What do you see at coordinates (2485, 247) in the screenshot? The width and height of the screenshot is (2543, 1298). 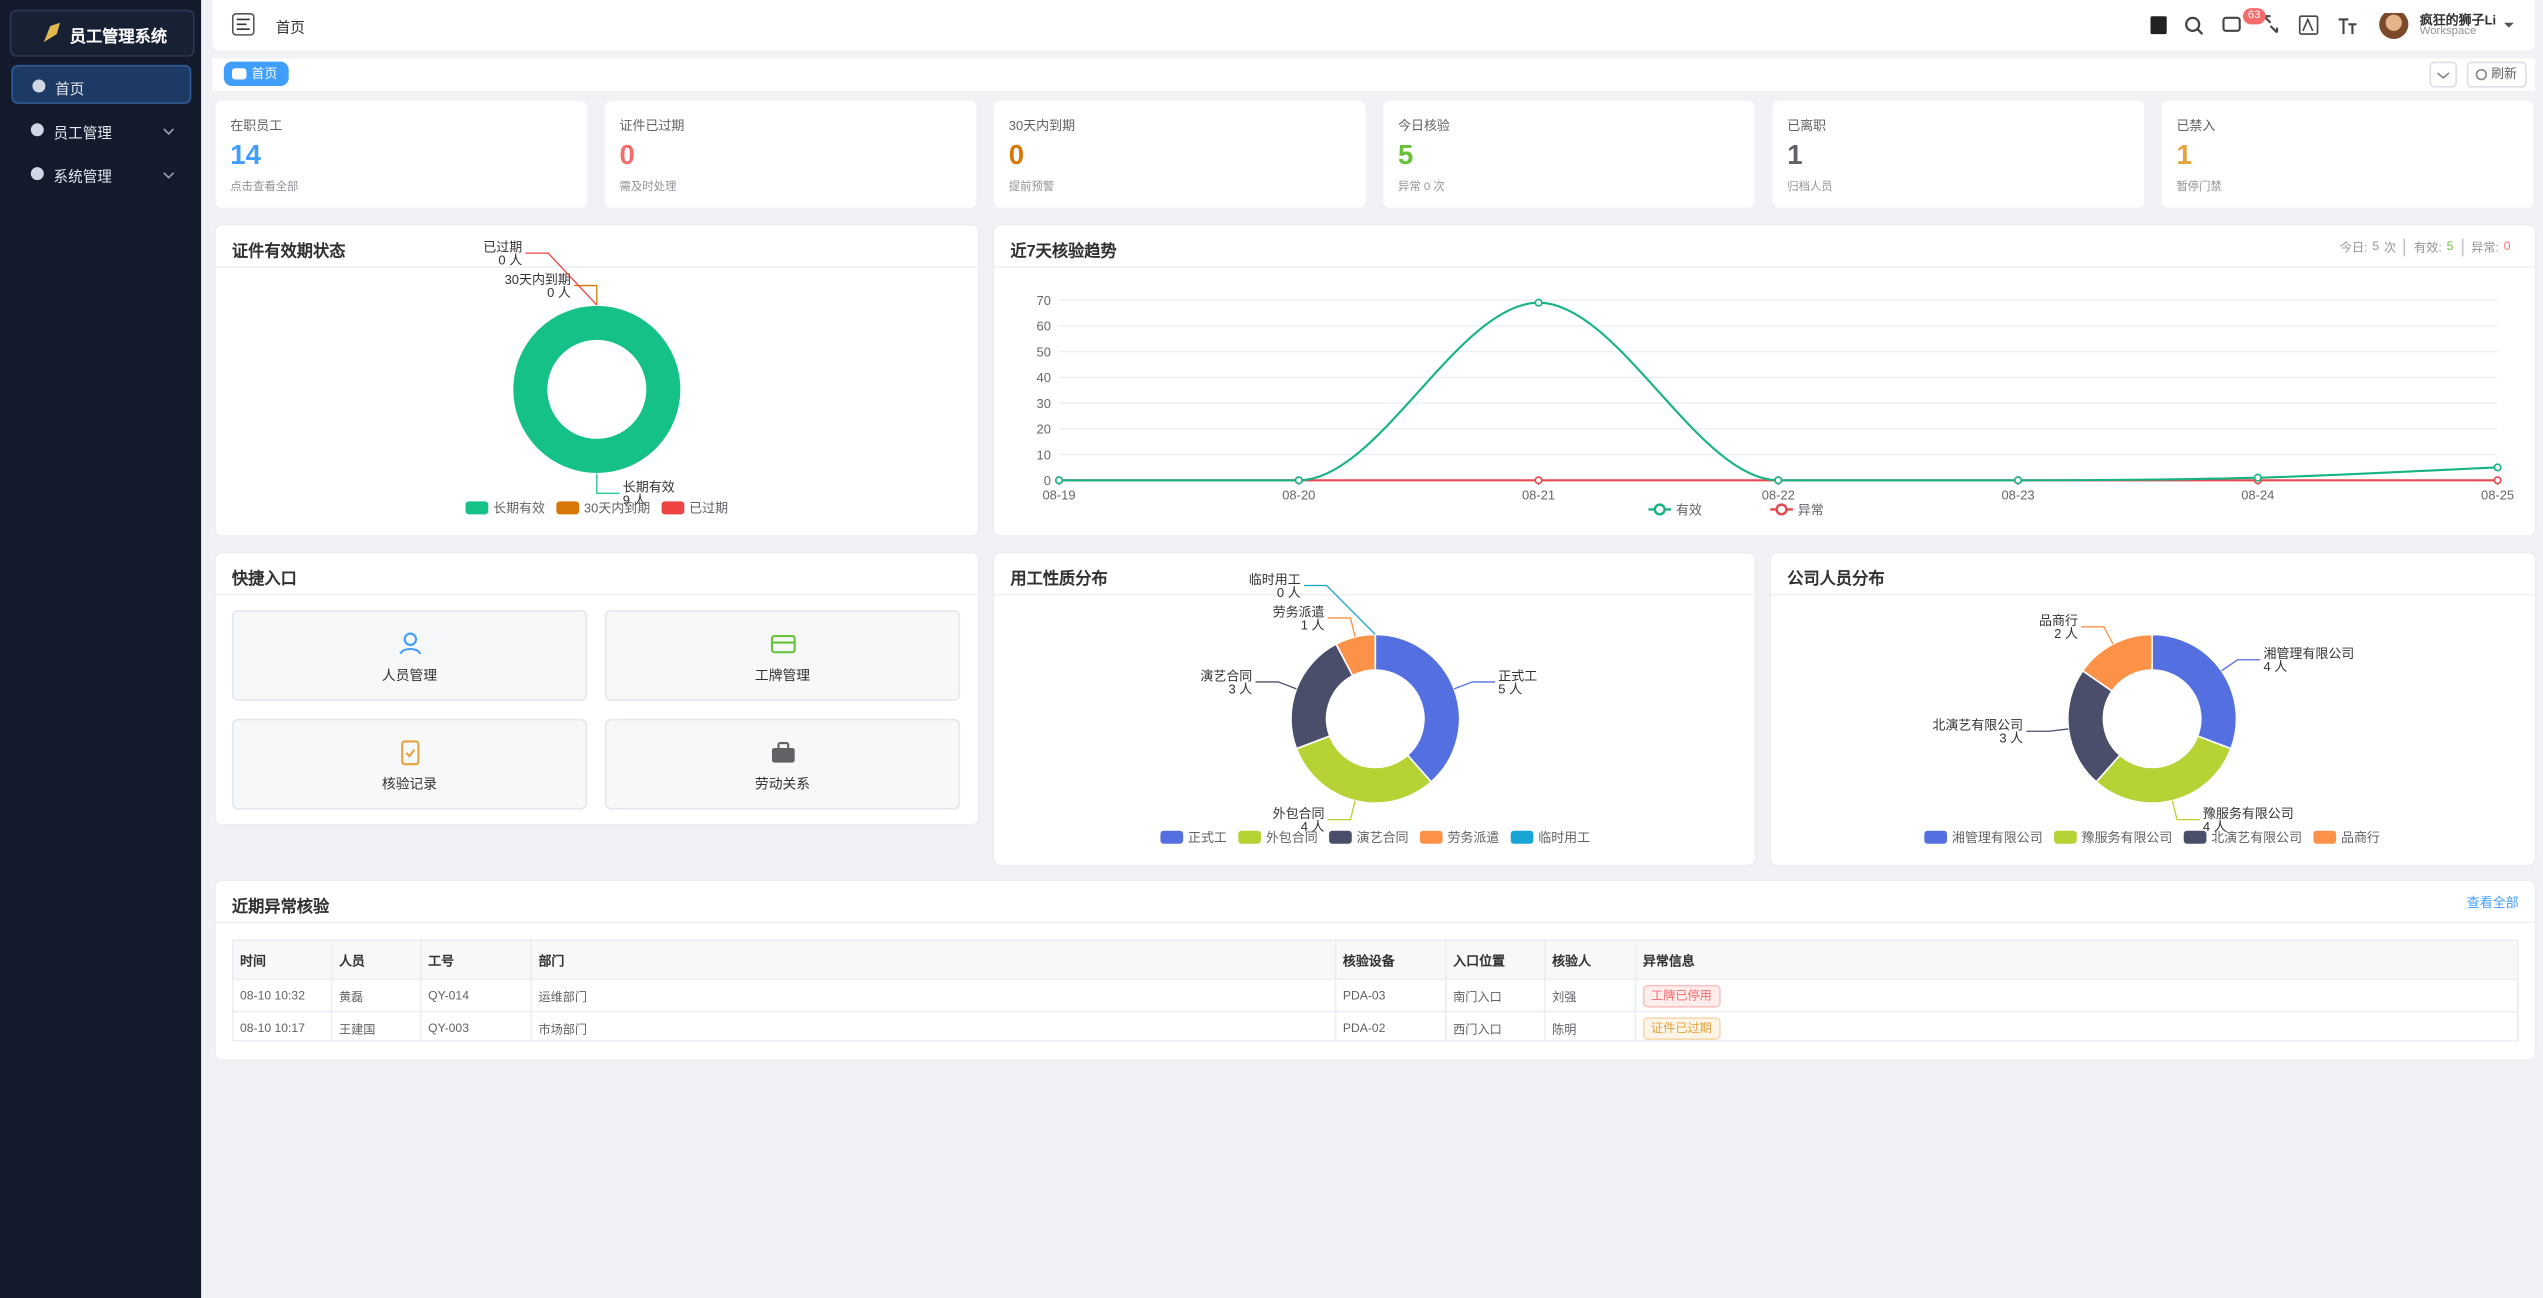 I see `summary-label: 异常:` at bounding box center [2485, 247].